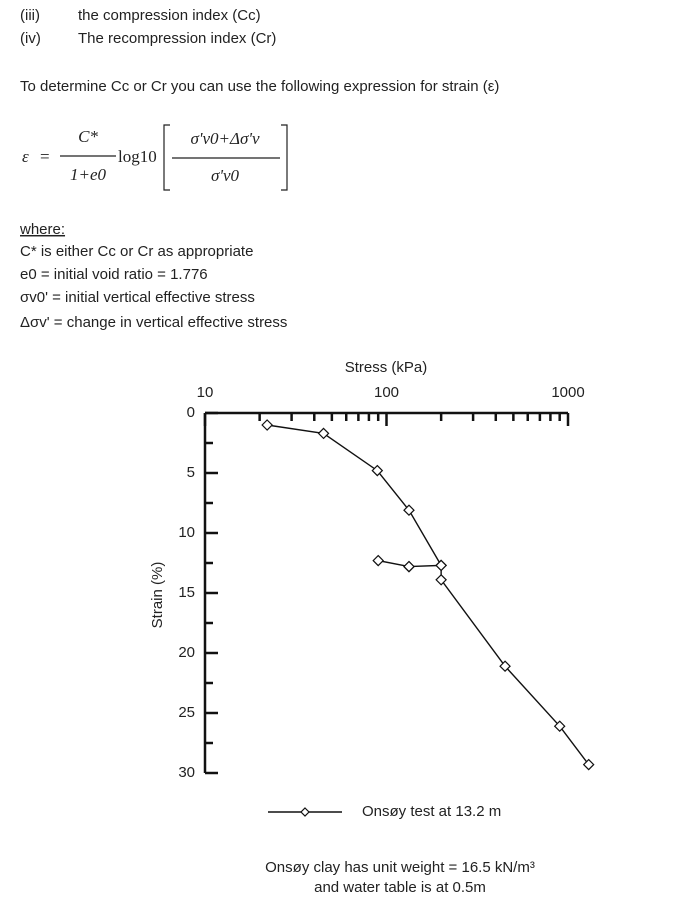 The image size is (676, 911). What do you see at coordinates (25, 156) in the screenshot?
I see `eq-lhs: ε` at bounding box center [25, 156].